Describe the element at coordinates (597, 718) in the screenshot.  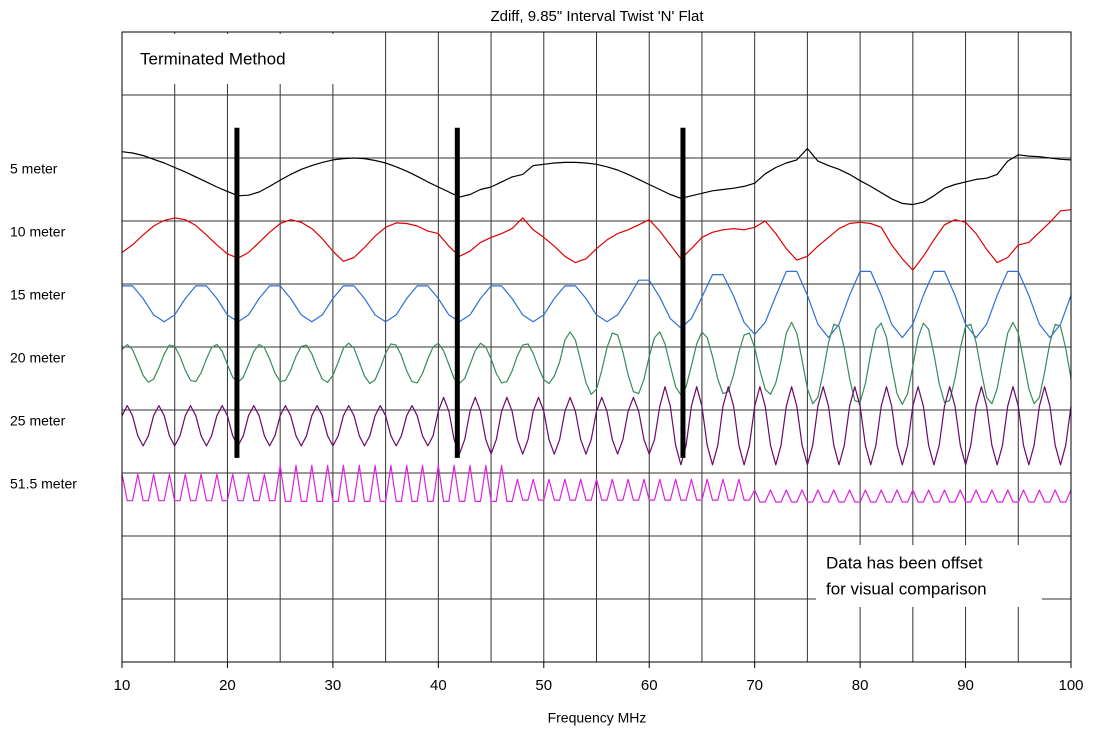
I see `x-axis-label: Frequency MHz` at that location.